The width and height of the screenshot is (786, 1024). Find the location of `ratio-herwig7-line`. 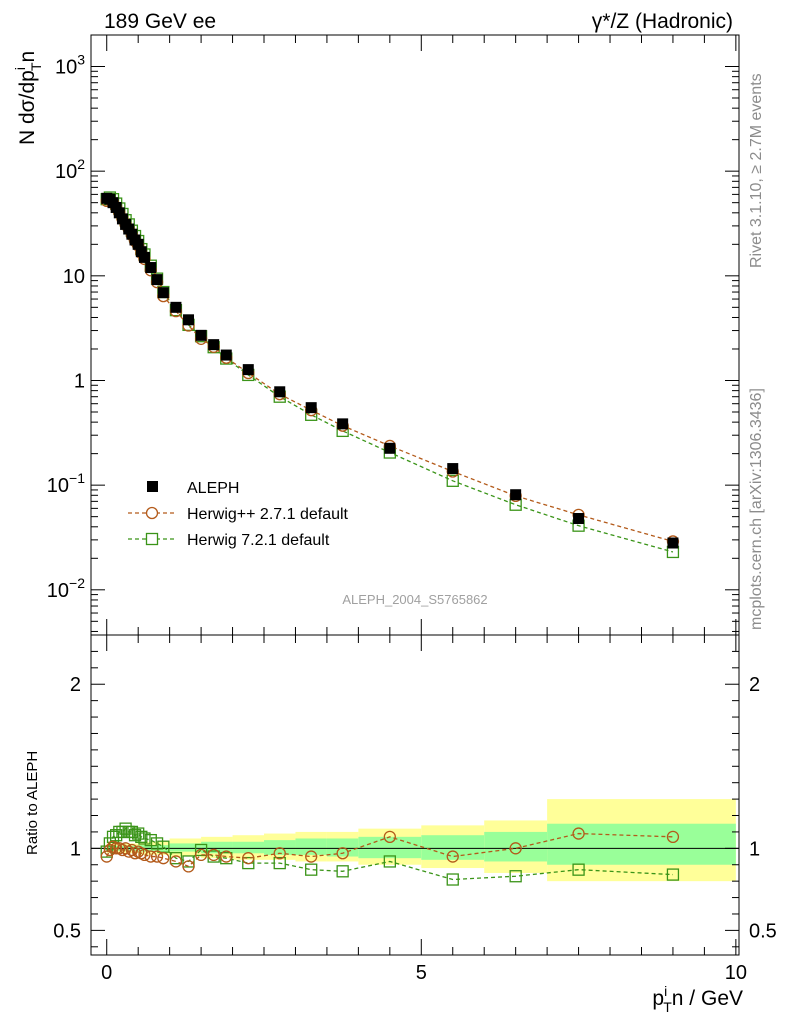

ratio-herwig7-line is located at coordinates (389, 854).